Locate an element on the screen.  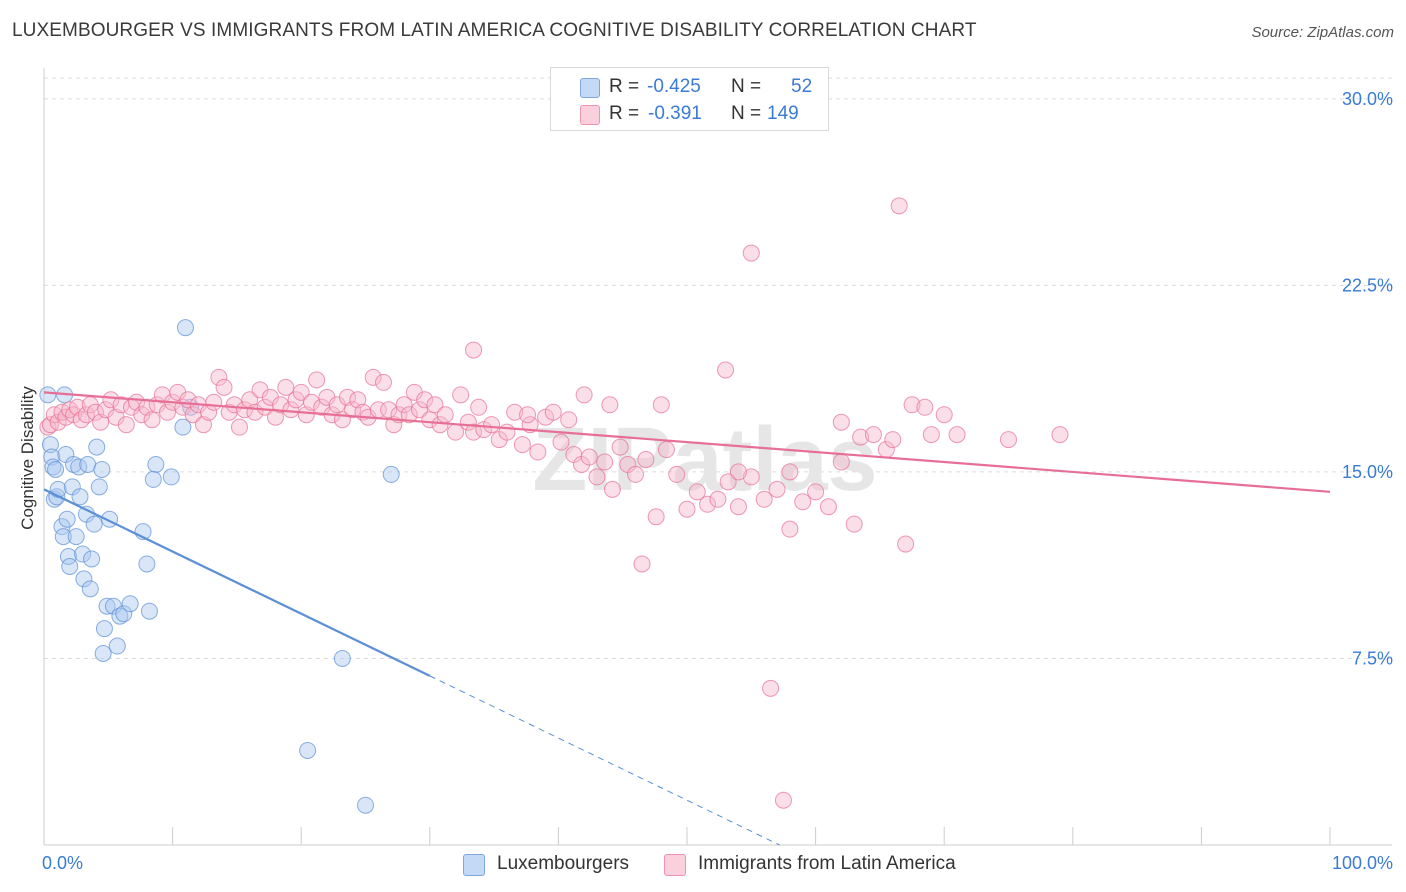
legend-box: R = -0.425 N = 52 R = -0.391 N = 149 is located at coordinates (689, 99).